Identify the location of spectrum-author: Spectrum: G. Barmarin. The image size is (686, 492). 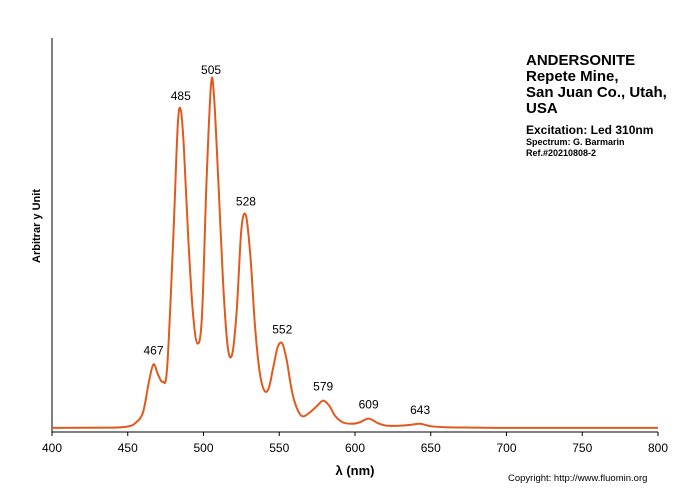
(575, 142).